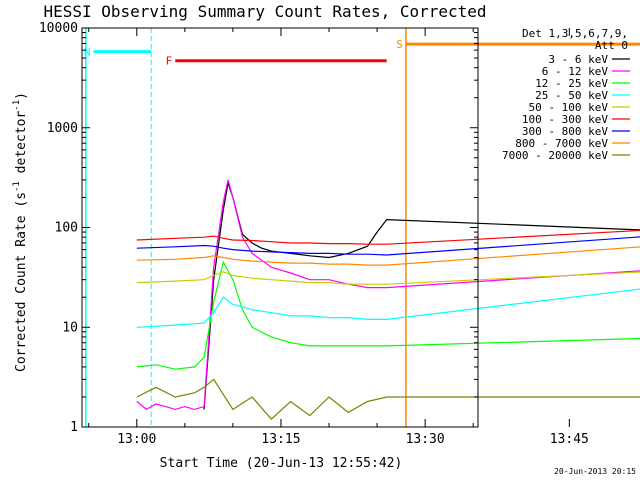 The width and height of the screenshot is (640, 480). Describe the element at coordinates (575, 71) in the screenshot. I see `legend-entry-1: 6 - 12 keV` at that location.